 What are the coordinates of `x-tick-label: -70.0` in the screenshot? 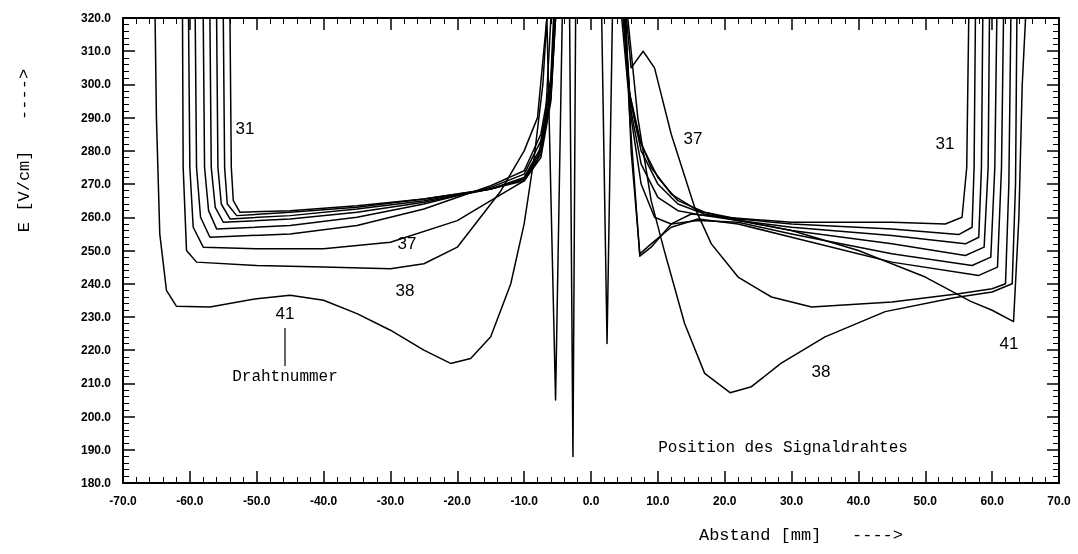 It's located at (123, 501).